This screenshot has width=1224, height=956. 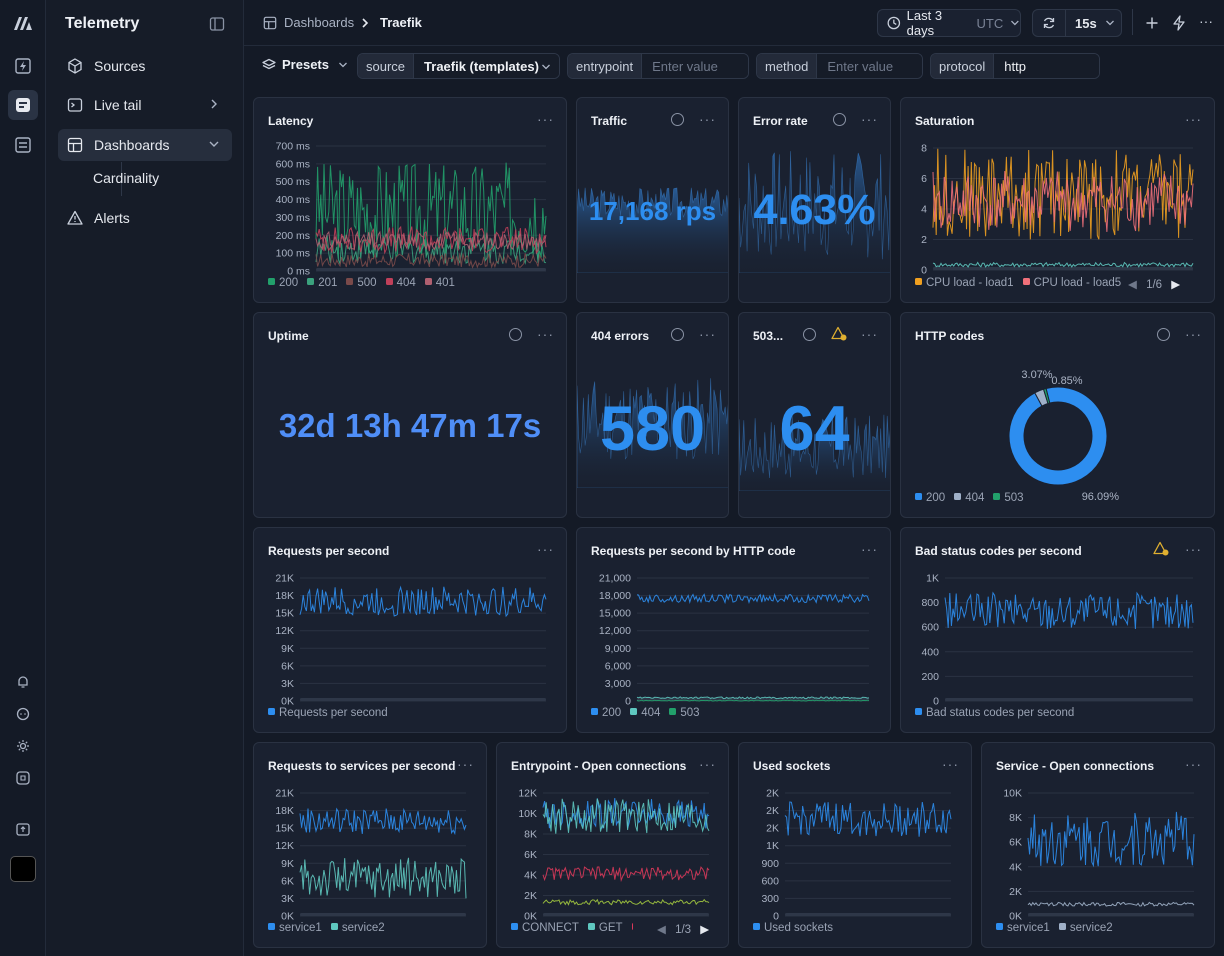 I want to click on telemetry-icon, so click(x=23, y=105).